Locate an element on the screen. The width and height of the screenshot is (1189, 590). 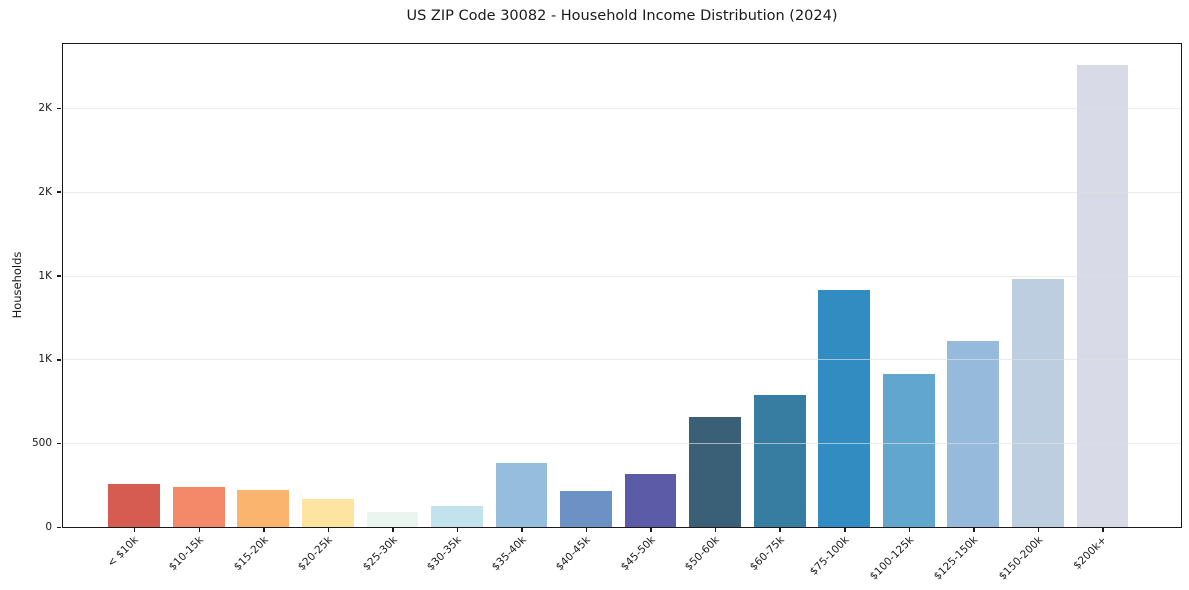
x-tick-label: $25-30k is located at coordinates (380, 554).